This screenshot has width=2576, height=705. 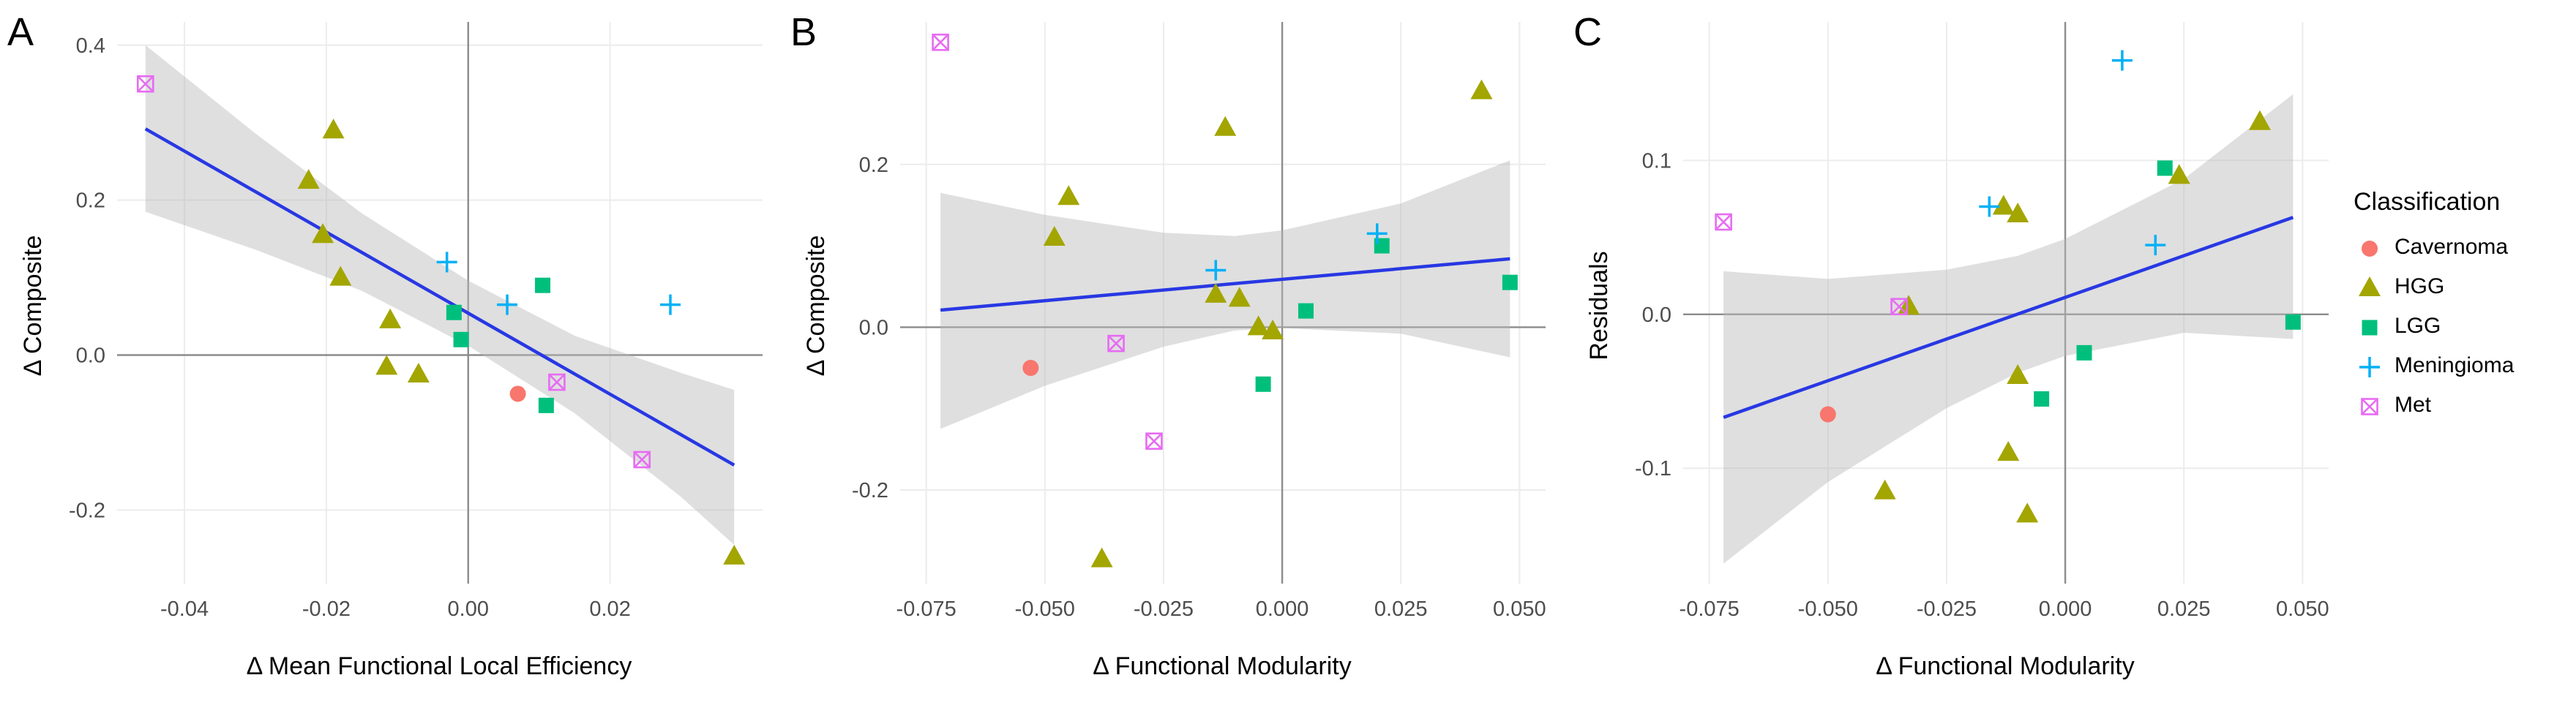 I want to click on legend-item-meningioma: Meningioma, so click(x=2434, y=365).